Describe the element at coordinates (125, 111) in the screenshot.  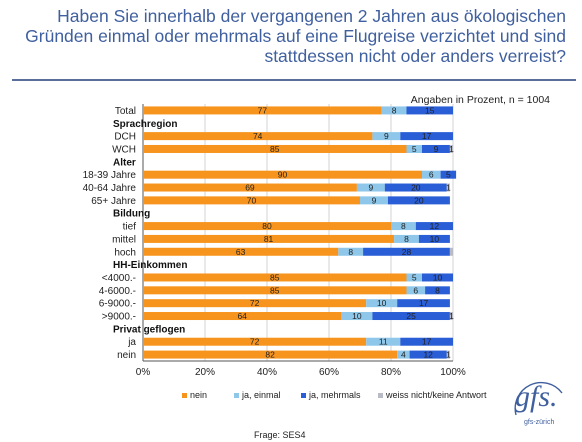
I see `category-label: Total` at that location.